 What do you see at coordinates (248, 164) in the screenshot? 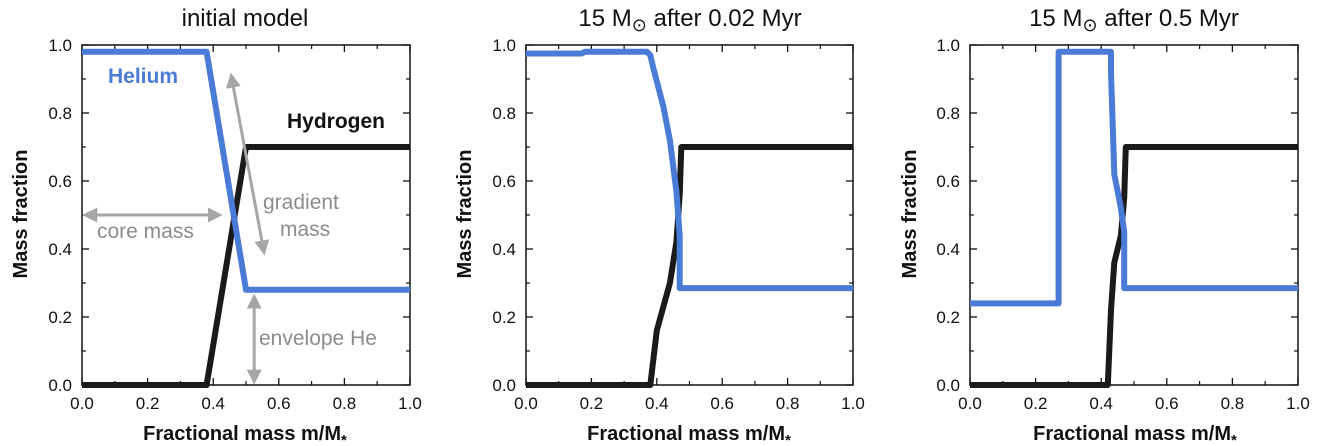
I see `gradient-mass-arrow` at bounding box center [248, 164].